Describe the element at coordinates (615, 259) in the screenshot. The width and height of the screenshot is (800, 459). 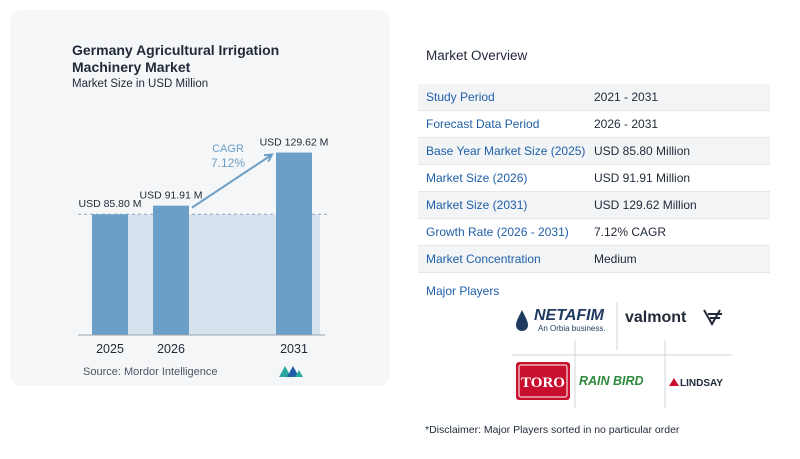
I see `overview-value: Medium` at that location.